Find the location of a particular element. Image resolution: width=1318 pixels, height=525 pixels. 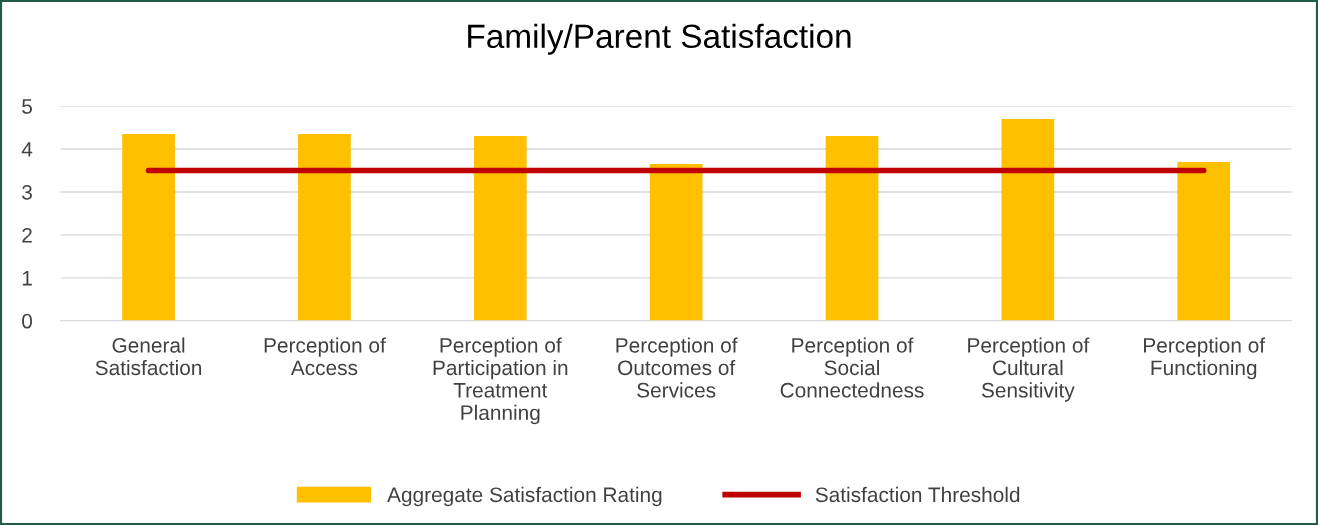

x-tick-label: General Satisfaction is located at coordinates (148, 356).